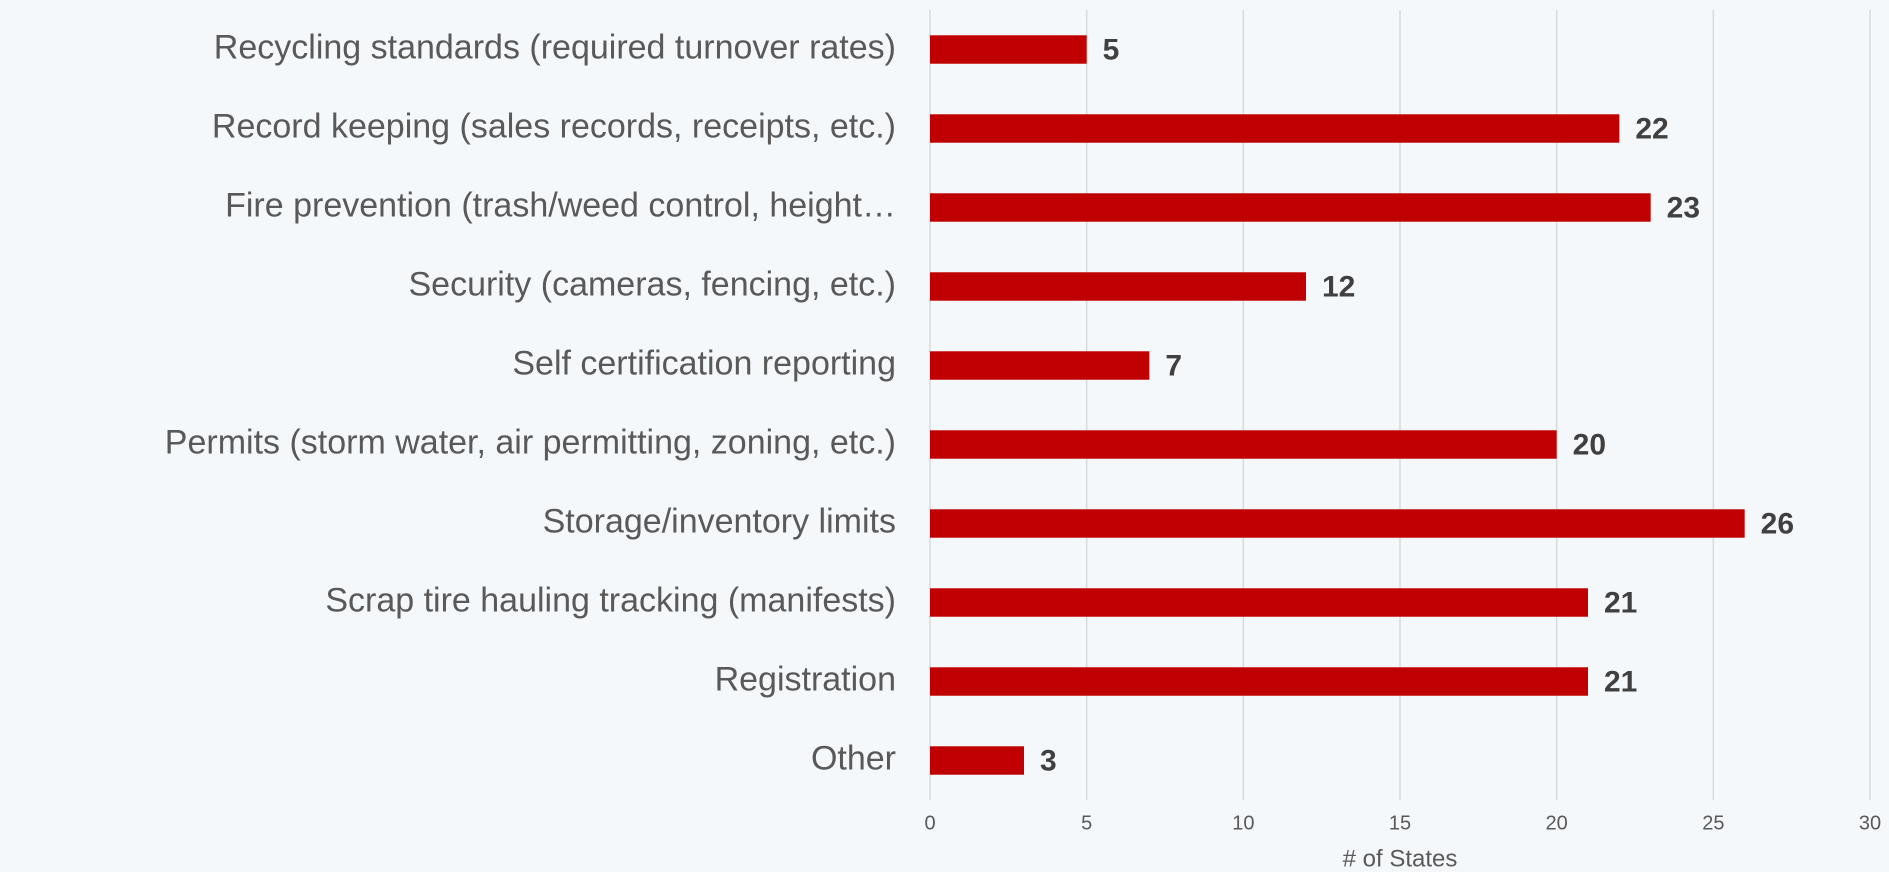  Describe the element at coordinates (1086, 823) in the screenshot. I see `x-tick-label: 5` at that location.